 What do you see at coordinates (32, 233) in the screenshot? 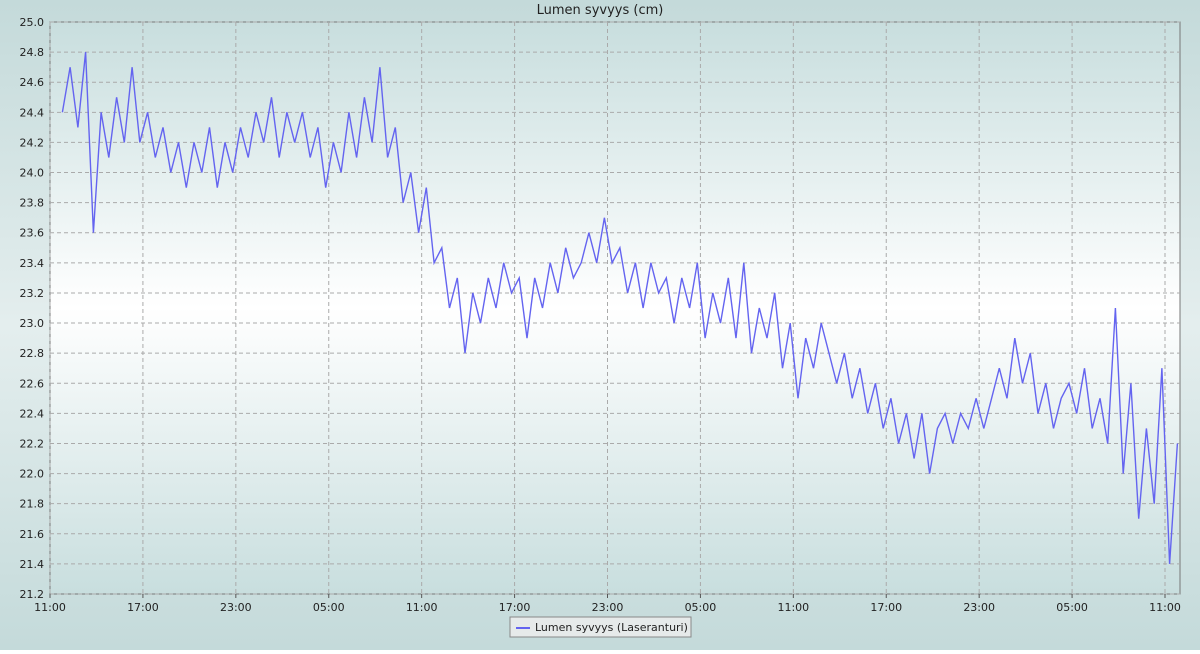
I see `y-tick-label: 23.6` at bounding box center [32, 233].